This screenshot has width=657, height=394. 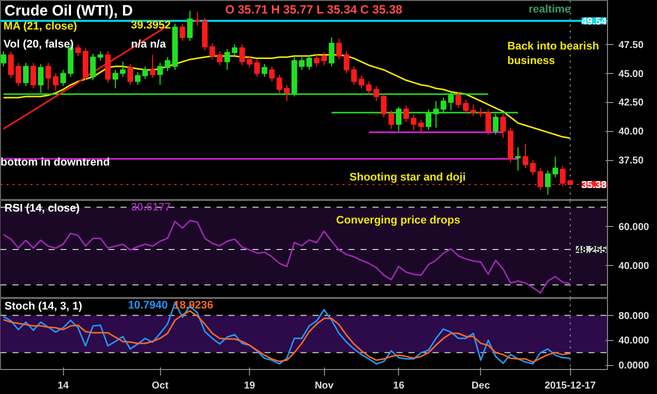 What do you see at coordinates (68, 11) in the screenshot?
I see `chart-title: Crude Oil (WTI), D` at bounding box center [68, 11].